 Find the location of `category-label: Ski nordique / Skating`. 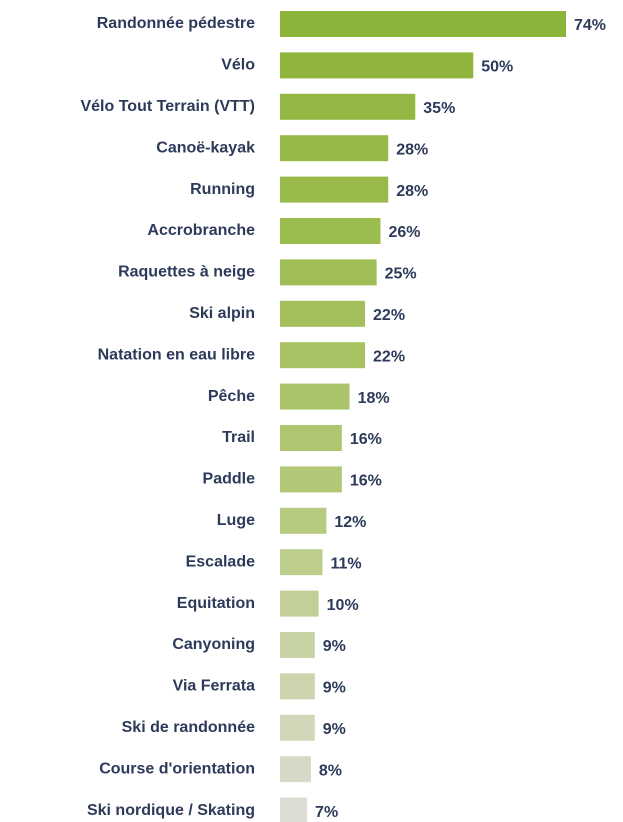

category-label: Ski nordique / Skating is located at coordinates (171, 810).